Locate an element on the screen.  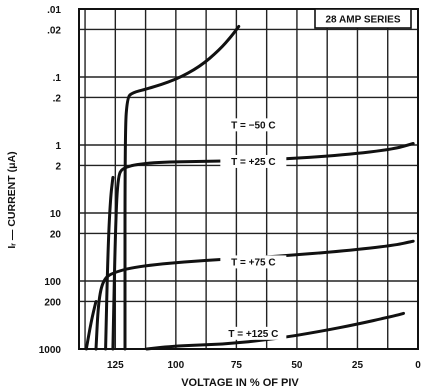
y-tick-label: 1000 is located at coordinates (50, 350).